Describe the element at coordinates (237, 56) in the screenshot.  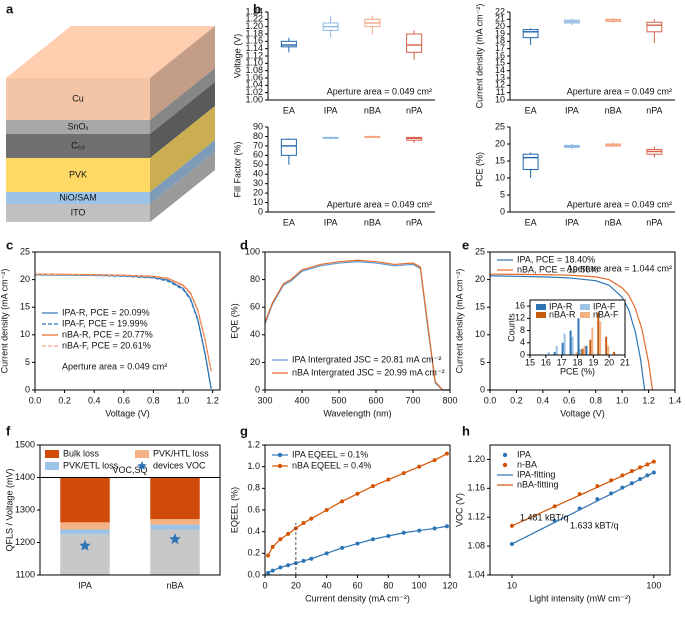
I see `y-axis-label: Voltage (V)` at that location.